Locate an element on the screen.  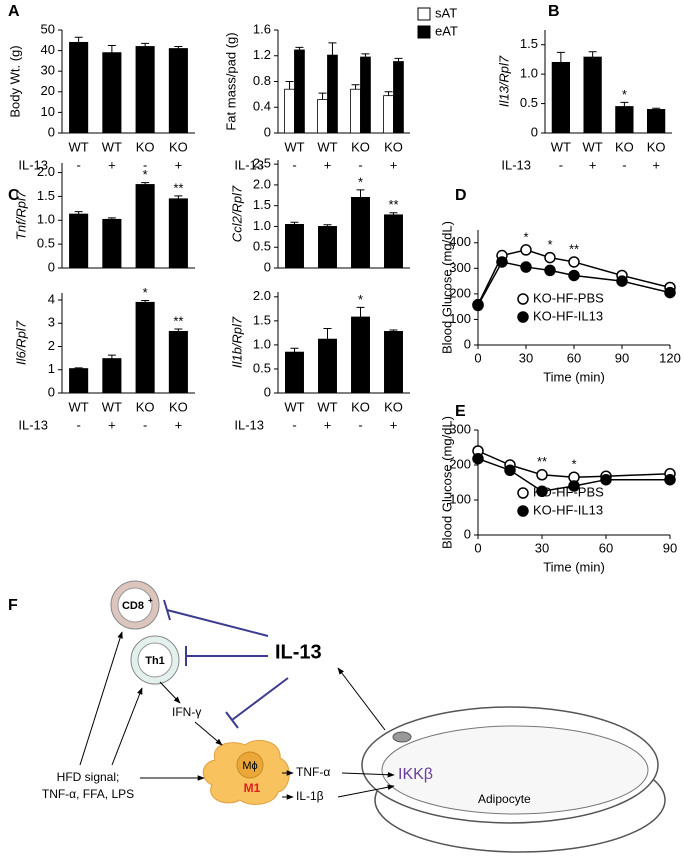
y-axis-label: Il6/Rpl7 is located at coordinates (20, 342).